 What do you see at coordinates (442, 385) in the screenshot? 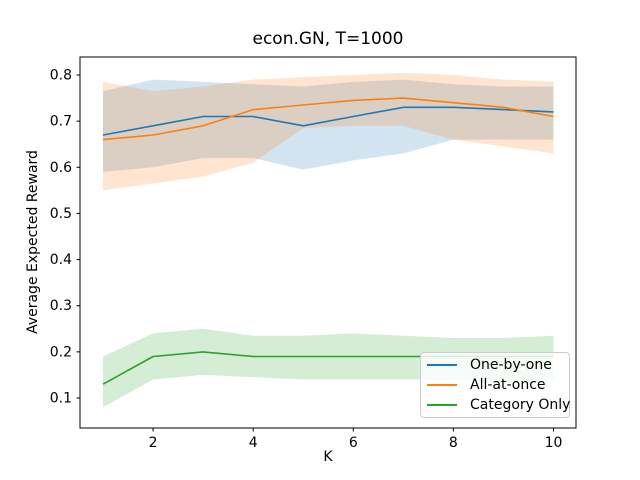
I see `legend-line-swatch-all-at-once` at bounding box center [442, 385].